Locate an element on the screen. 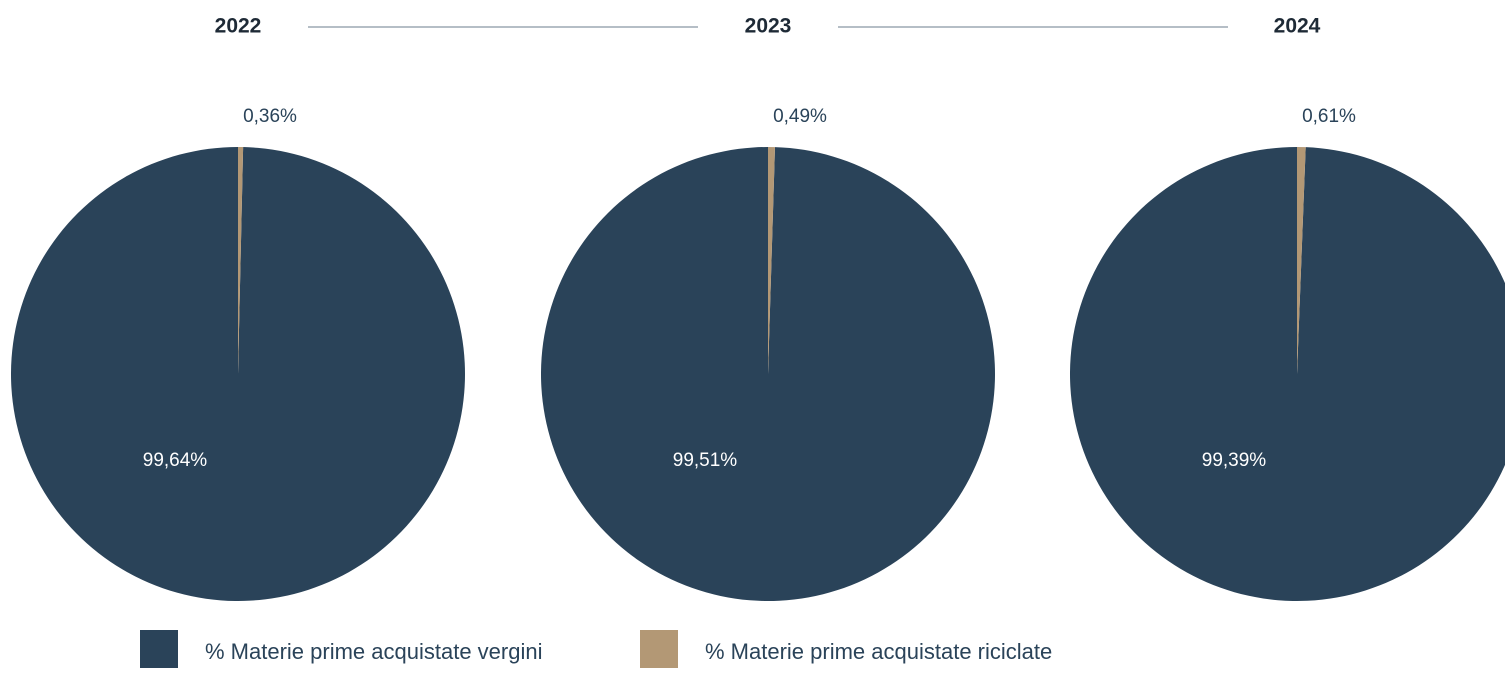 This screenshot has width=1505, height=692. legend-label: % Materie prime acquistate riciclate is located at coordinates (878, 651).